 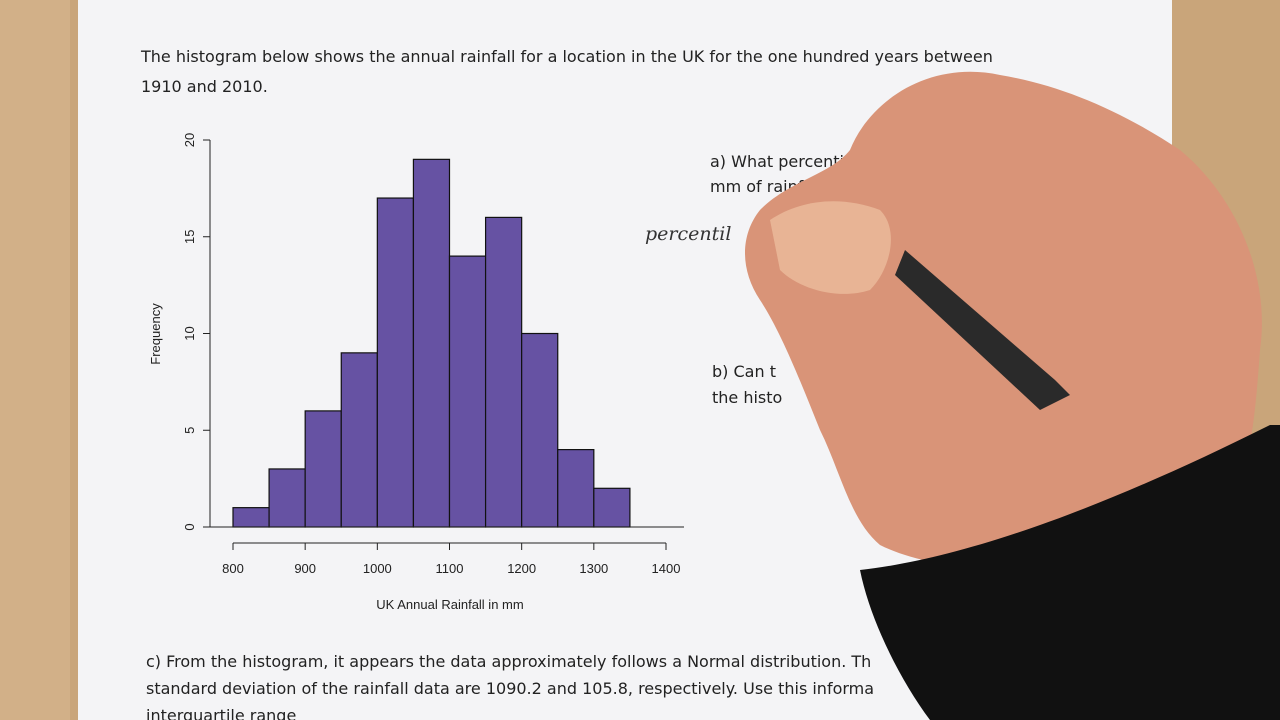 I want to click on question-b: b) Can t, so click(x=744, y=371).